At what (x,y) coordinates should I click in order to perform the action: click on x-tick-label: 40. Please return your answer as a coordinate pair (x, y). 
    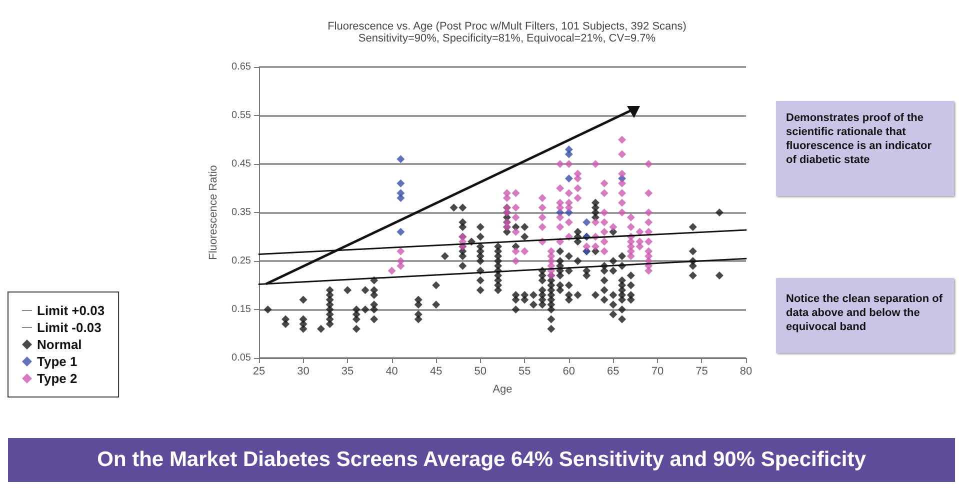
    Looking at the image, I should click on (392, 372).